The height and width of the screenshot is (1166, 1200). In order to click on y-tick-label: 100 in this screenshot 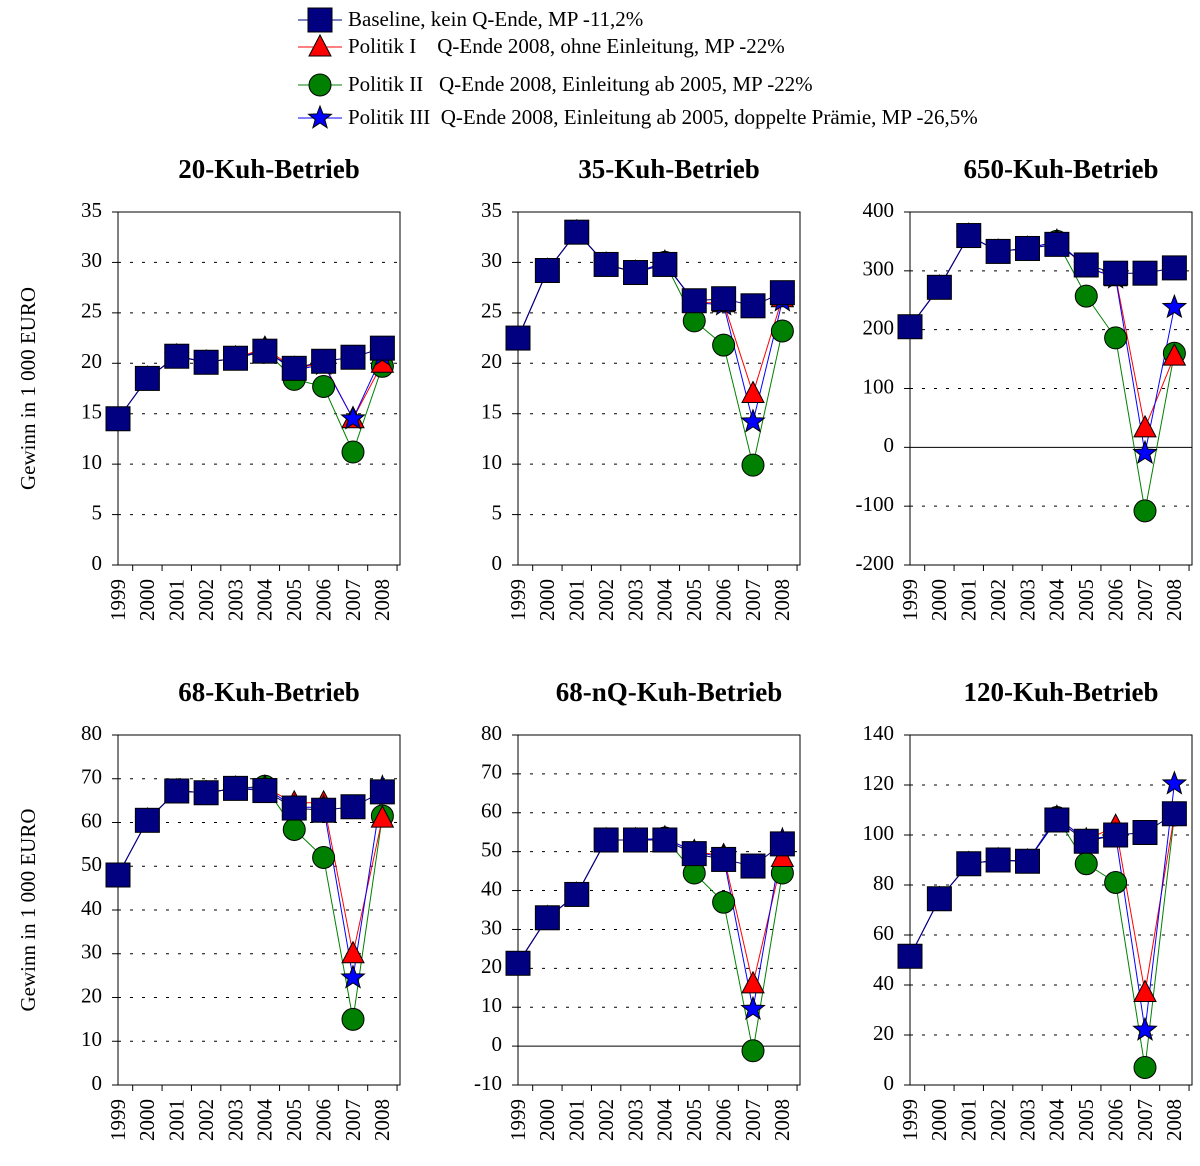, I will do `click(879, 386)`.